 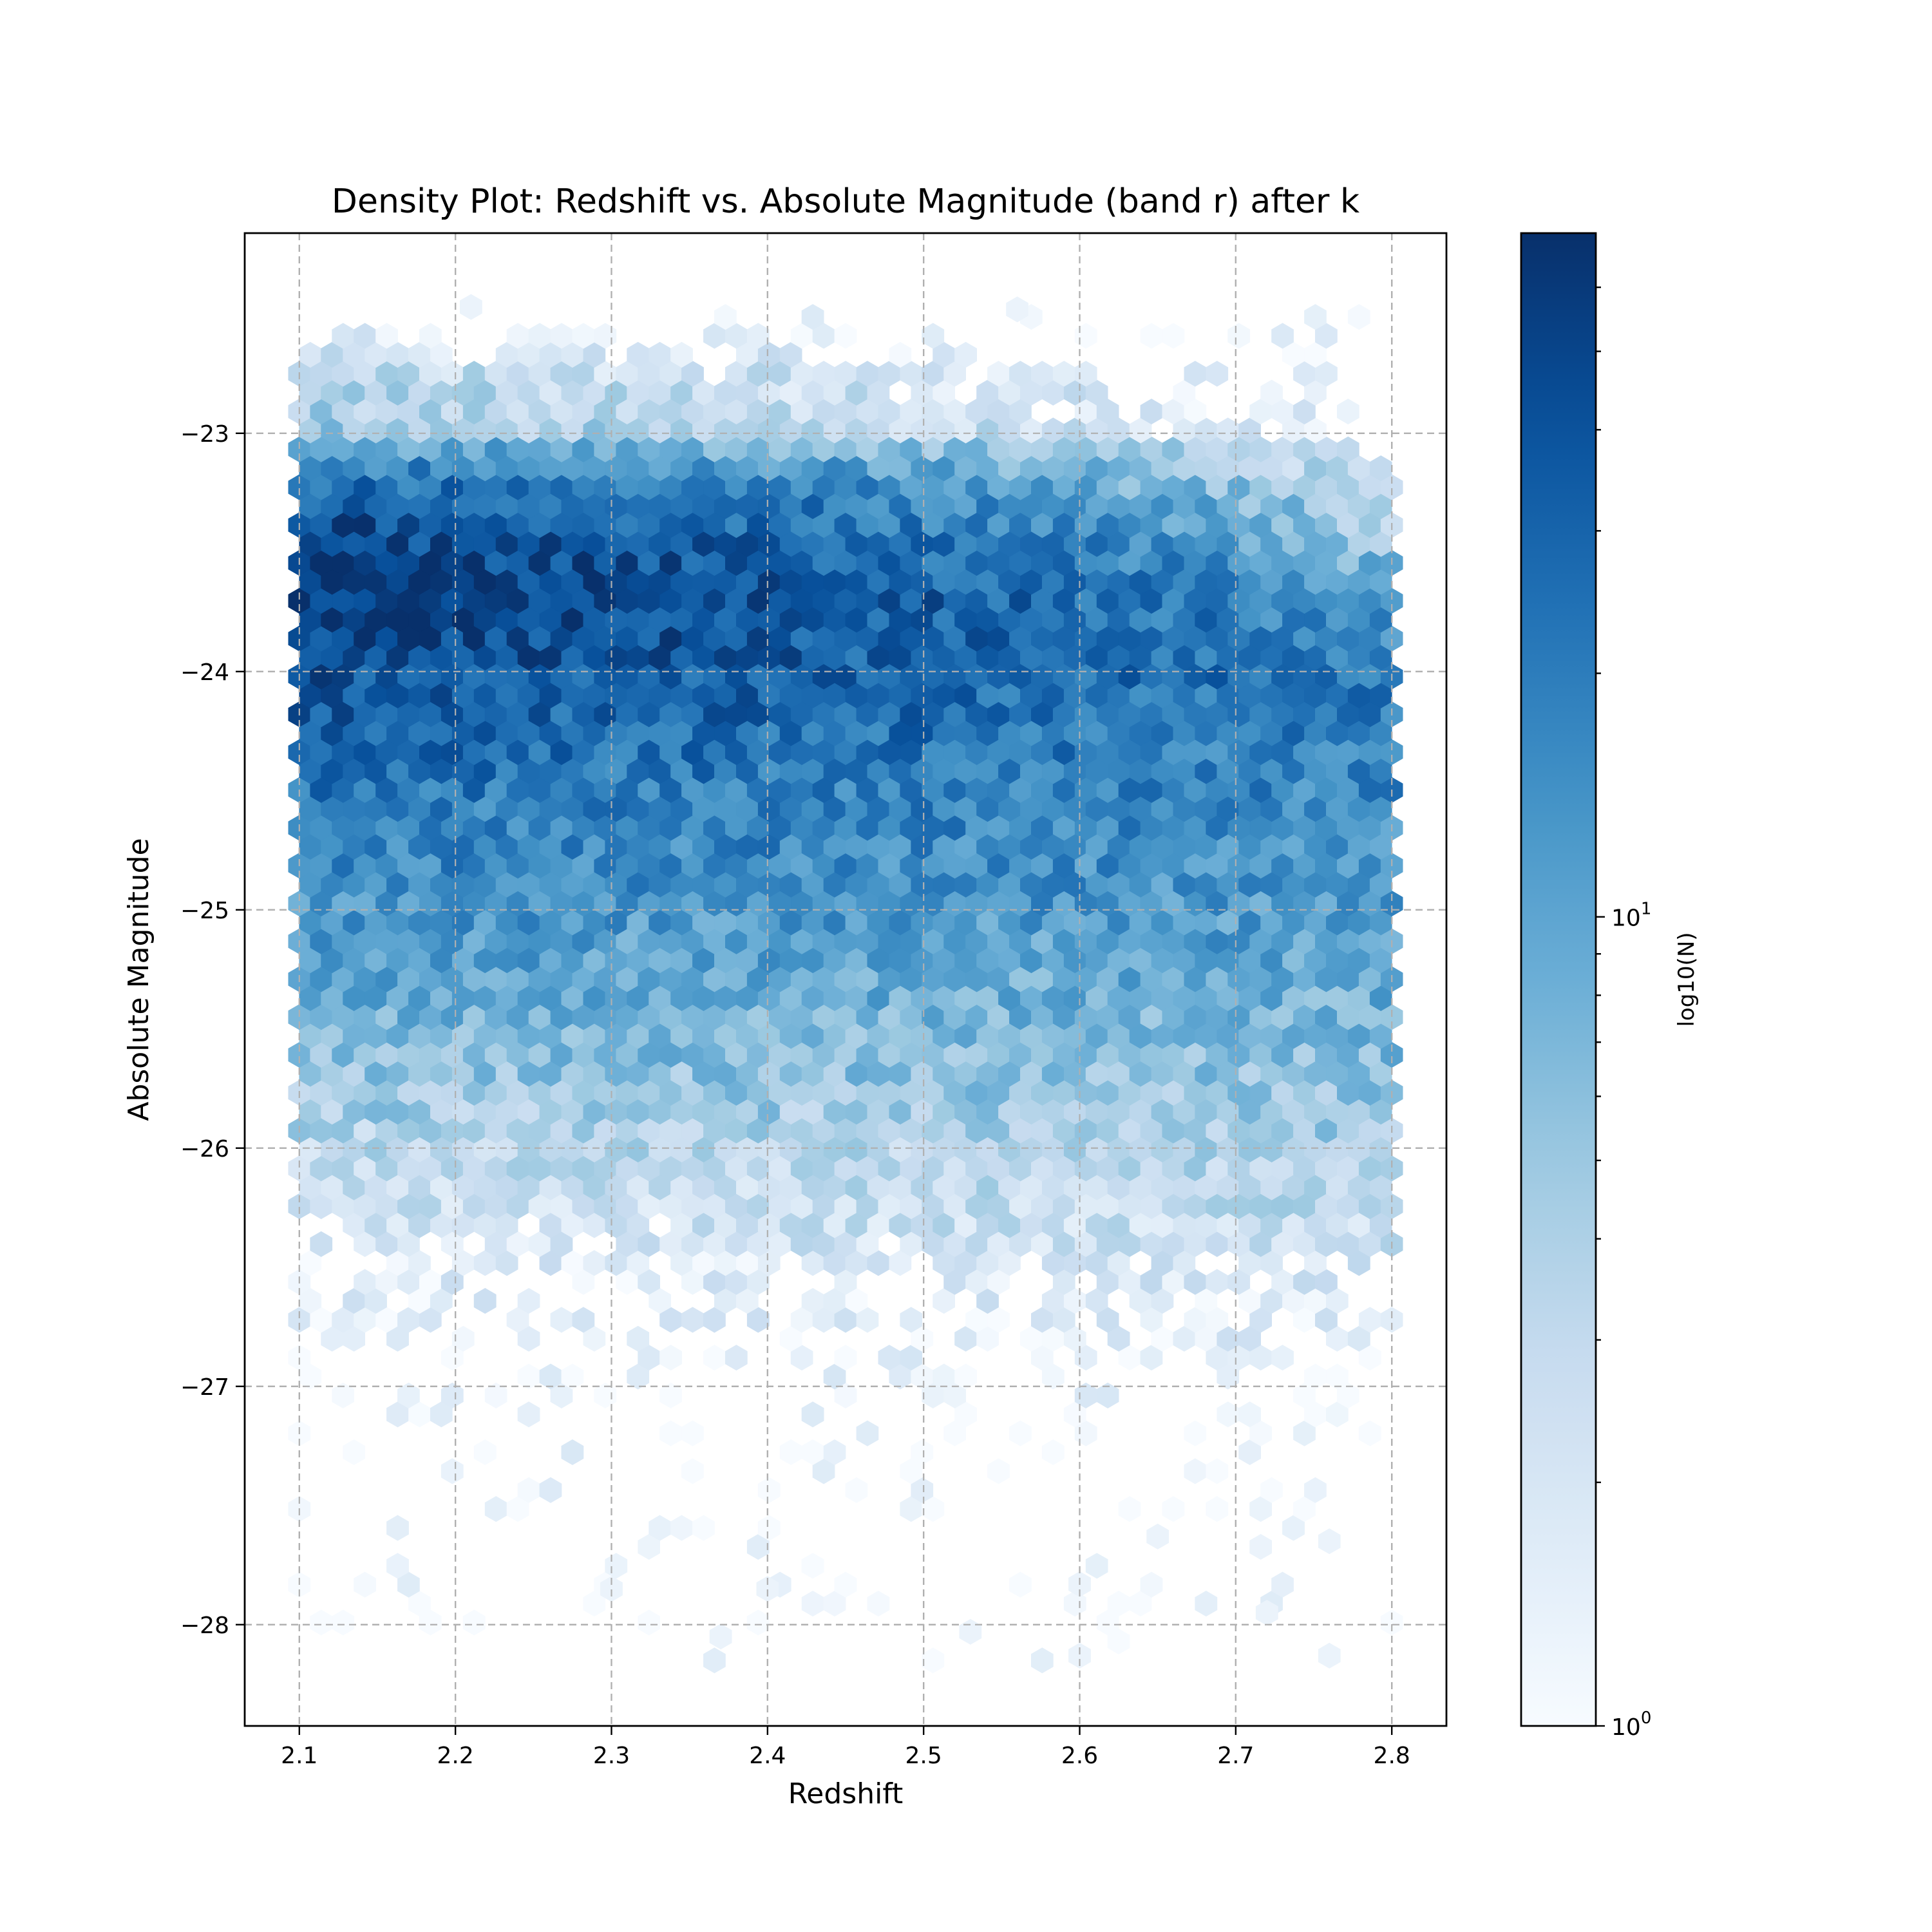 What do you see at coordinates (846, 1748) in the screenshot?
I see `x-axis-ticks: 2.1 2.2 2.3 2.4 2.5 2.6 2.7 2.8` at bounding box center [846, 1748].